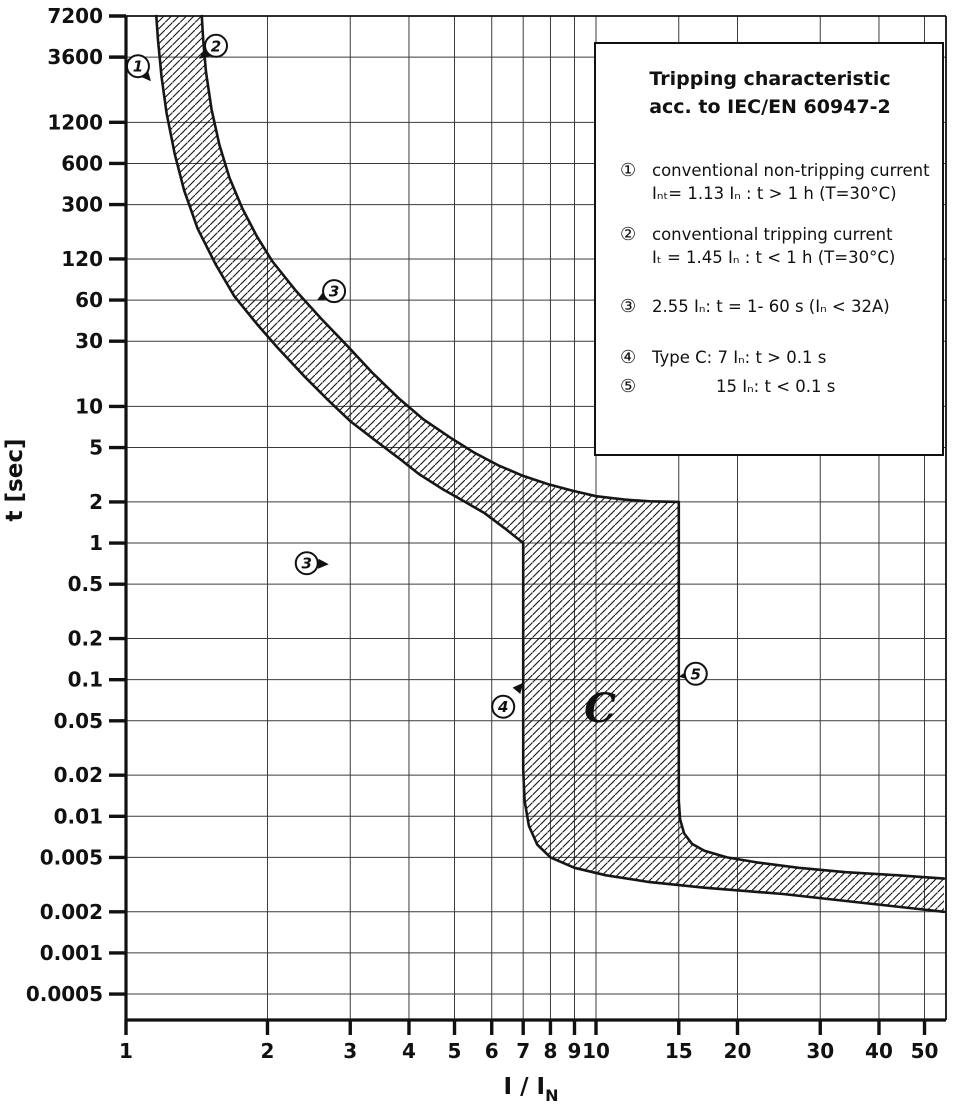  Describe the element at coordinates (85, 680) in the screenshot. I see `y-tick-label: 0.1` at that location.